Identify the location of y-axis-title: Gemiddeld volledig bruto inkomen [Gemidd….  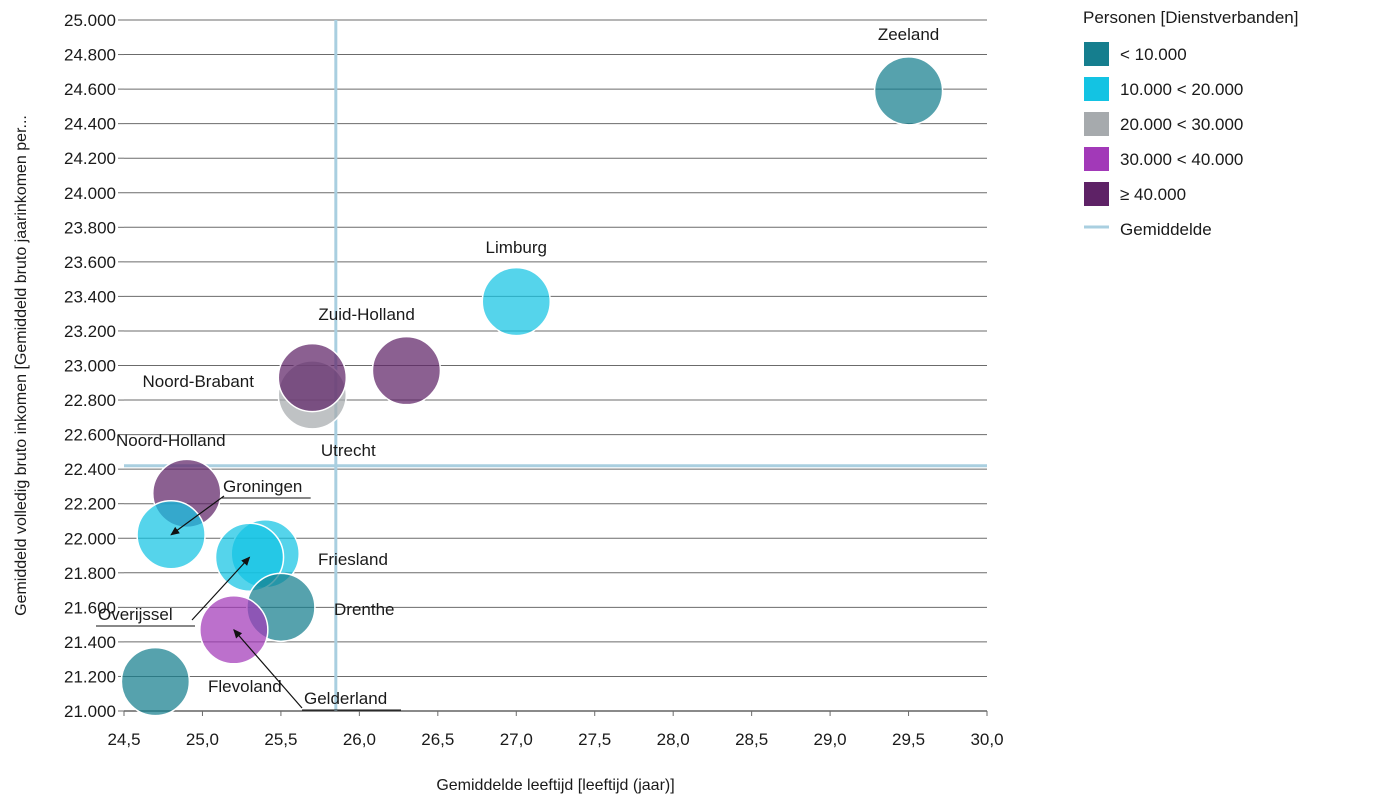
(21, 365).